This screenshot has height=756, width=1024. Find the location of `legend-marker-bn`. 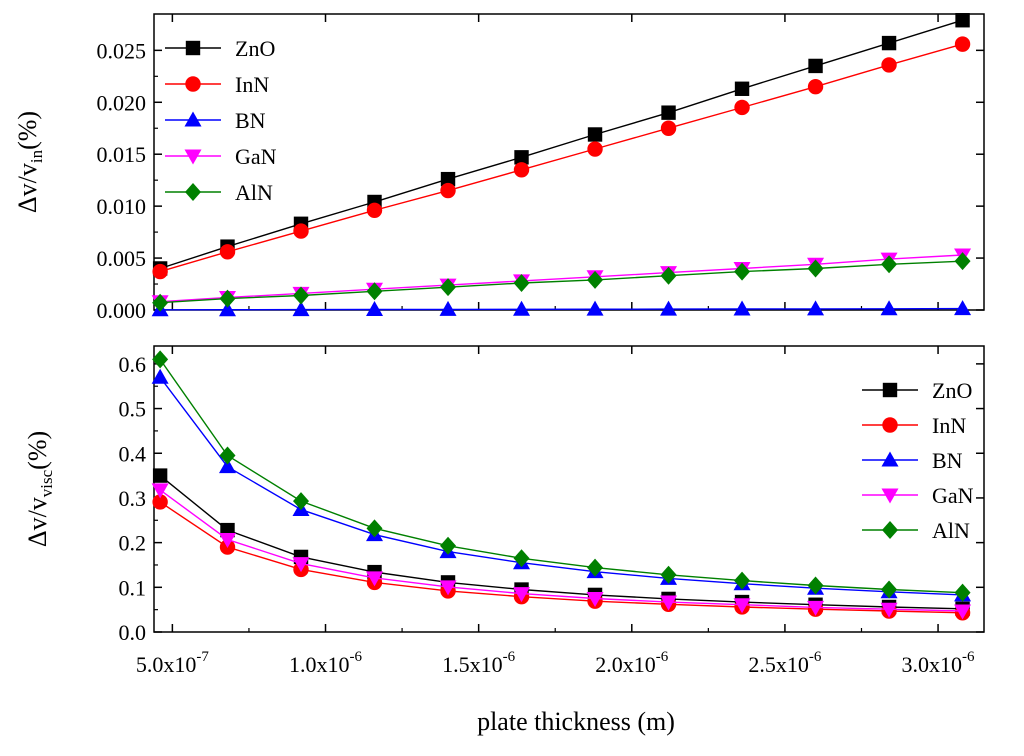

legend-marker-bn is located at coordinates (890, 459).